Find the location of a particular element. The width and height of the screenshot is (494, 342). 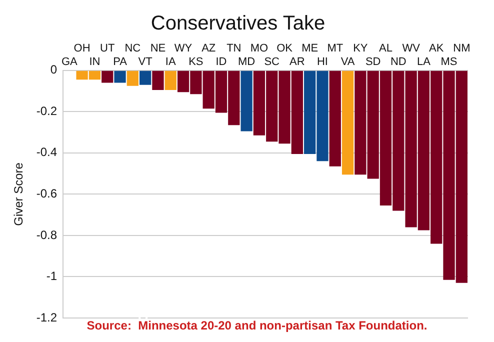

x-tick-label: ME is located at coordinates (310, 48).